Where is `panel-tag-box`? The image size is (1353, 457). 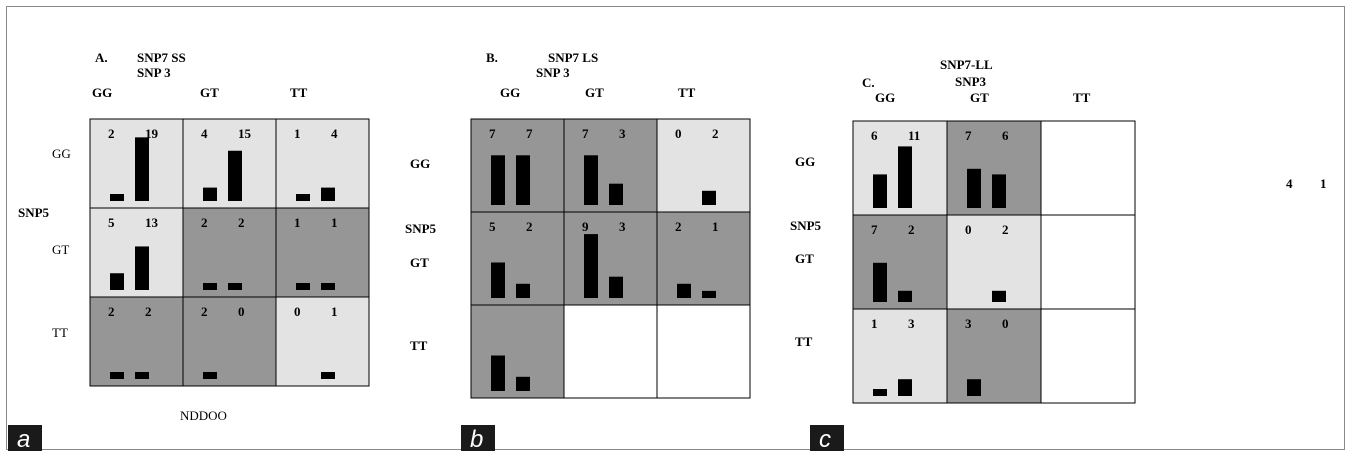 panel-tag-box is located at coordinates (478, 438).